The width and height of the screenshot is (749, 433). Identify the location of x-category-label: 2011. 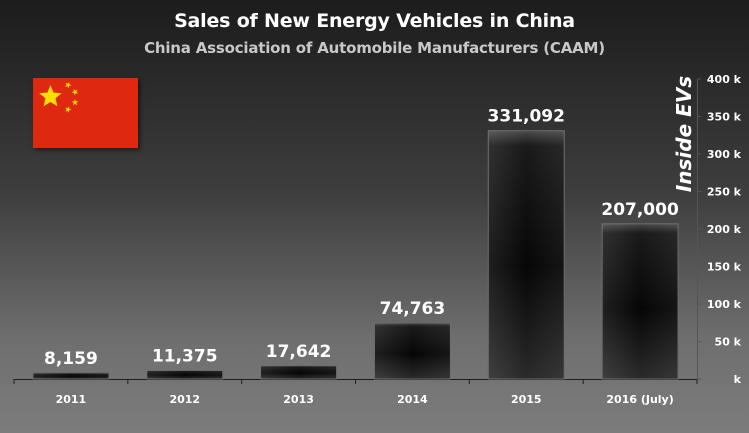
(71, 399).